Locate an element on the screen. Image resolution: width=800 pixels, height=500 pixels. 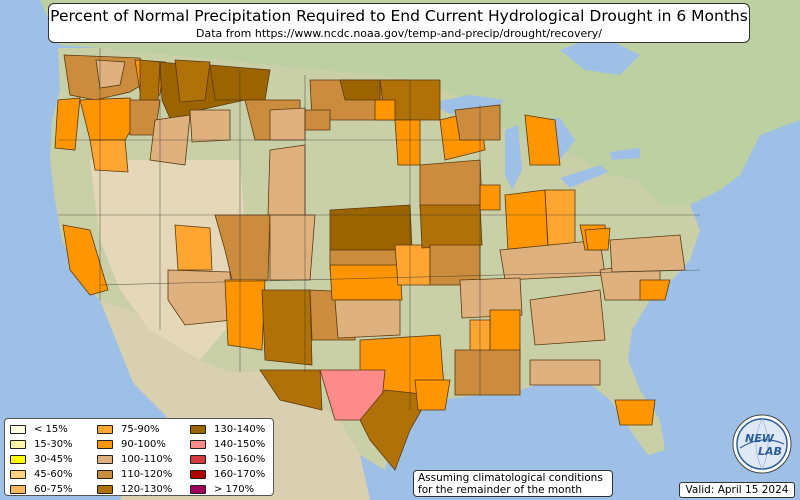
legend-item: 150-160% is located at coordinates (227, 459).